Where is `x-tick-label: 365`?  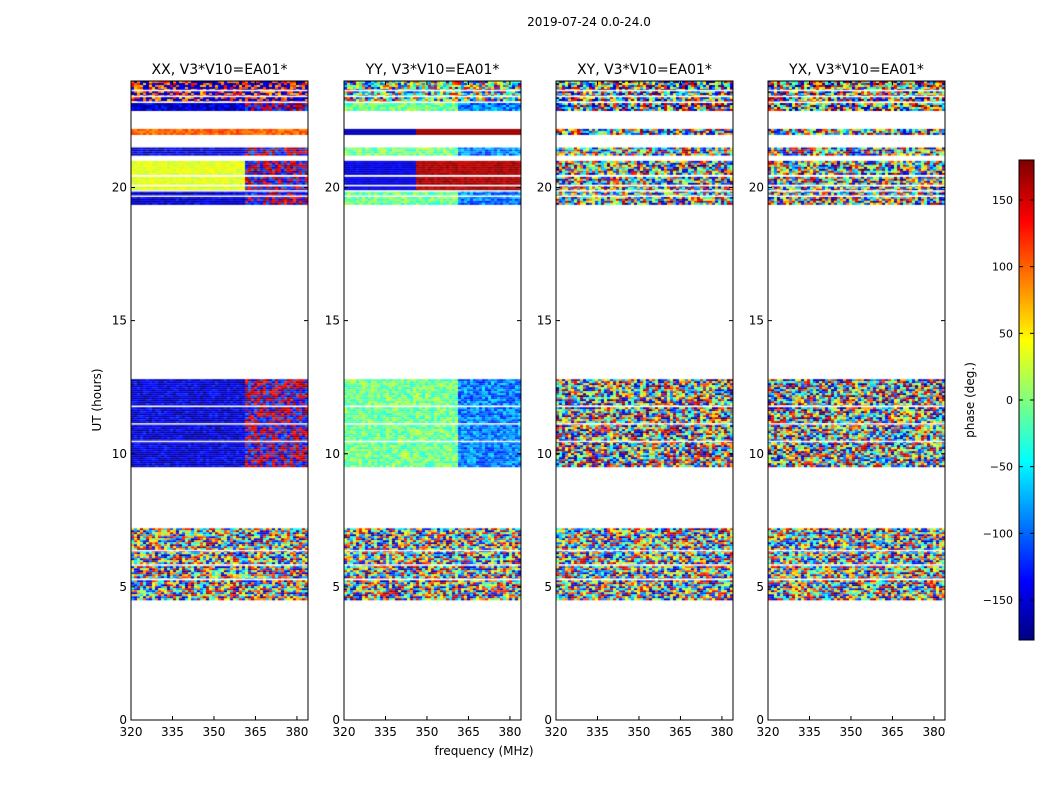
x-tick-label: 365 is located at coordinates (255, 732).